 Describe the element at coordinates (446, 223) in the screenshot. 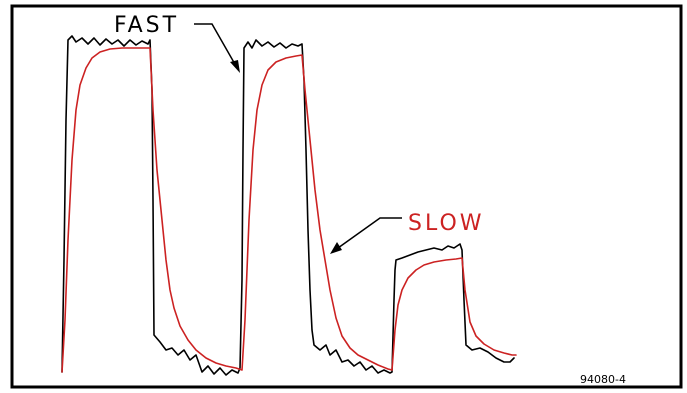

I see `slow-label: SLOW` at that location.